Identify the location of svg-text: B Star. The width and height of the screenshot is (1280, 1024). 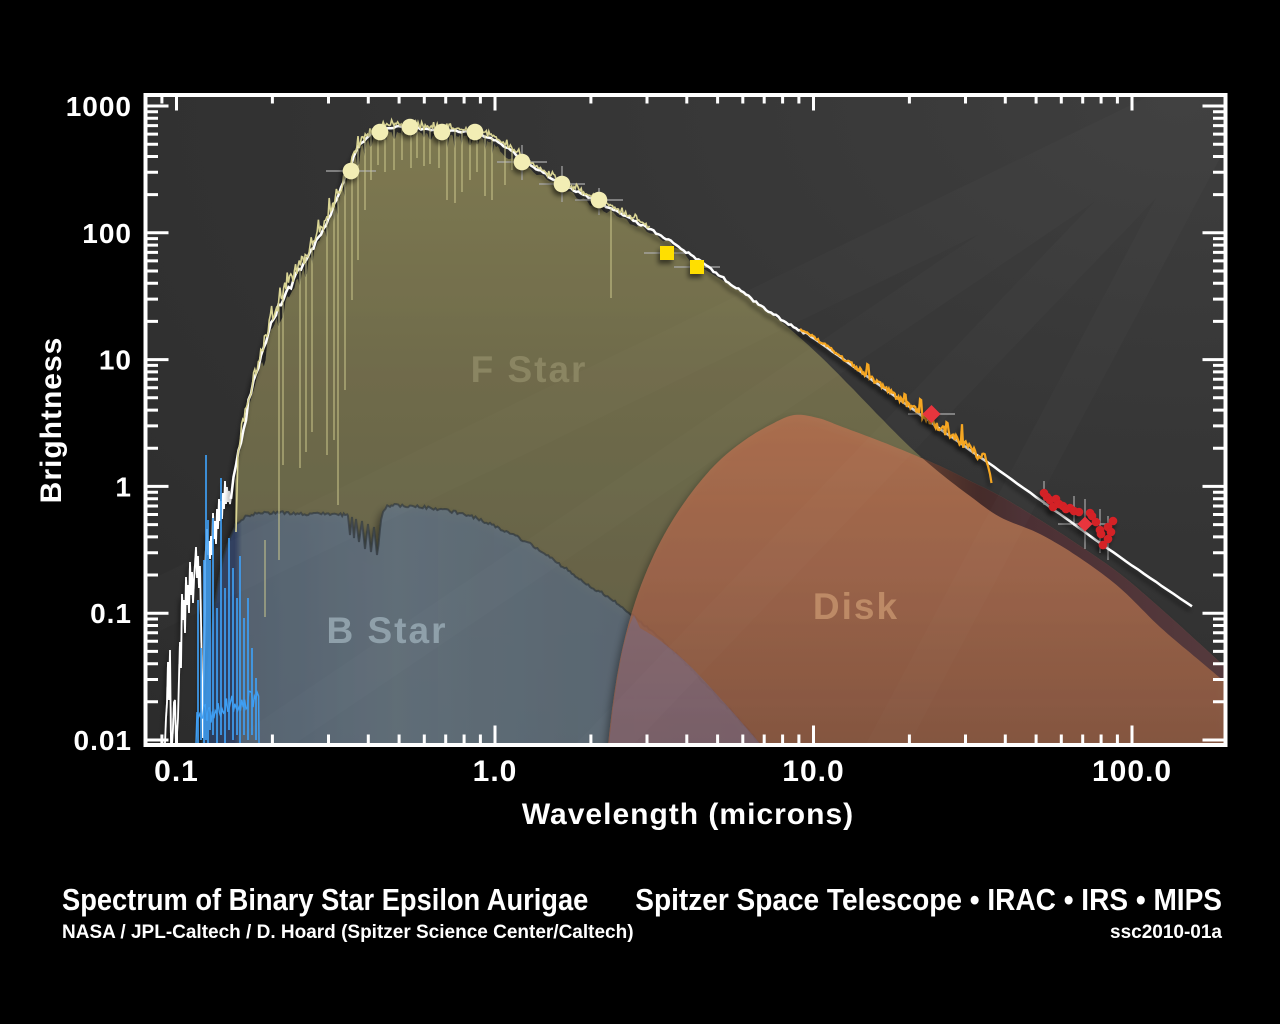
(387, 630).